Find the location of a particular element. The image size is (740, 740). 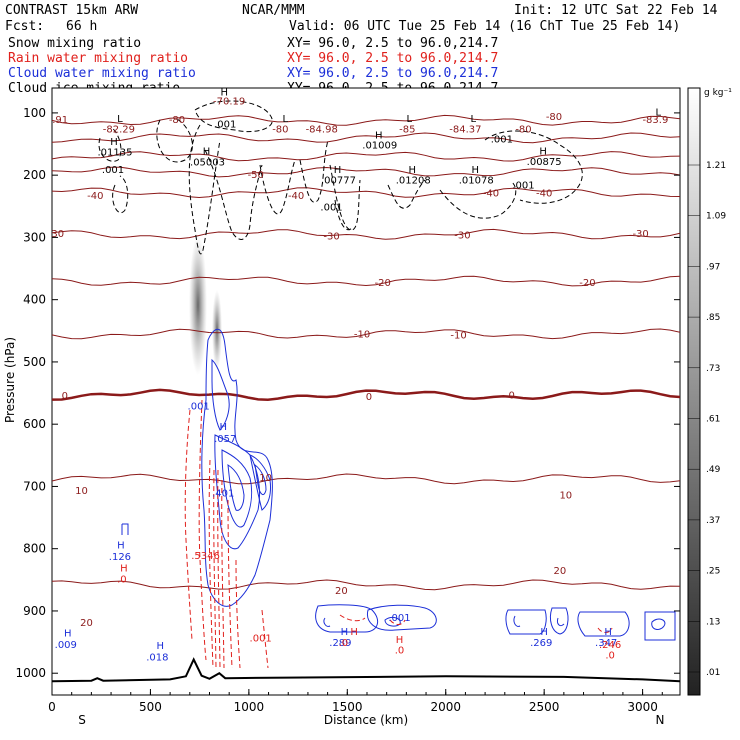

extremum-label: .009 is located at coordinates (66, 645).